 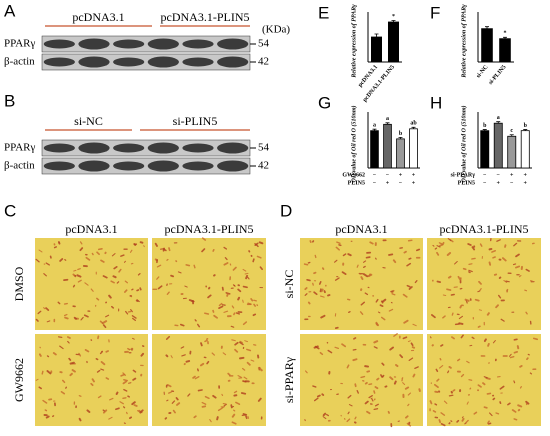 What do you see at coordinates (19, 166) in the screenshot?
I see `row-label: β-actin` at bounding box center [19, 166].